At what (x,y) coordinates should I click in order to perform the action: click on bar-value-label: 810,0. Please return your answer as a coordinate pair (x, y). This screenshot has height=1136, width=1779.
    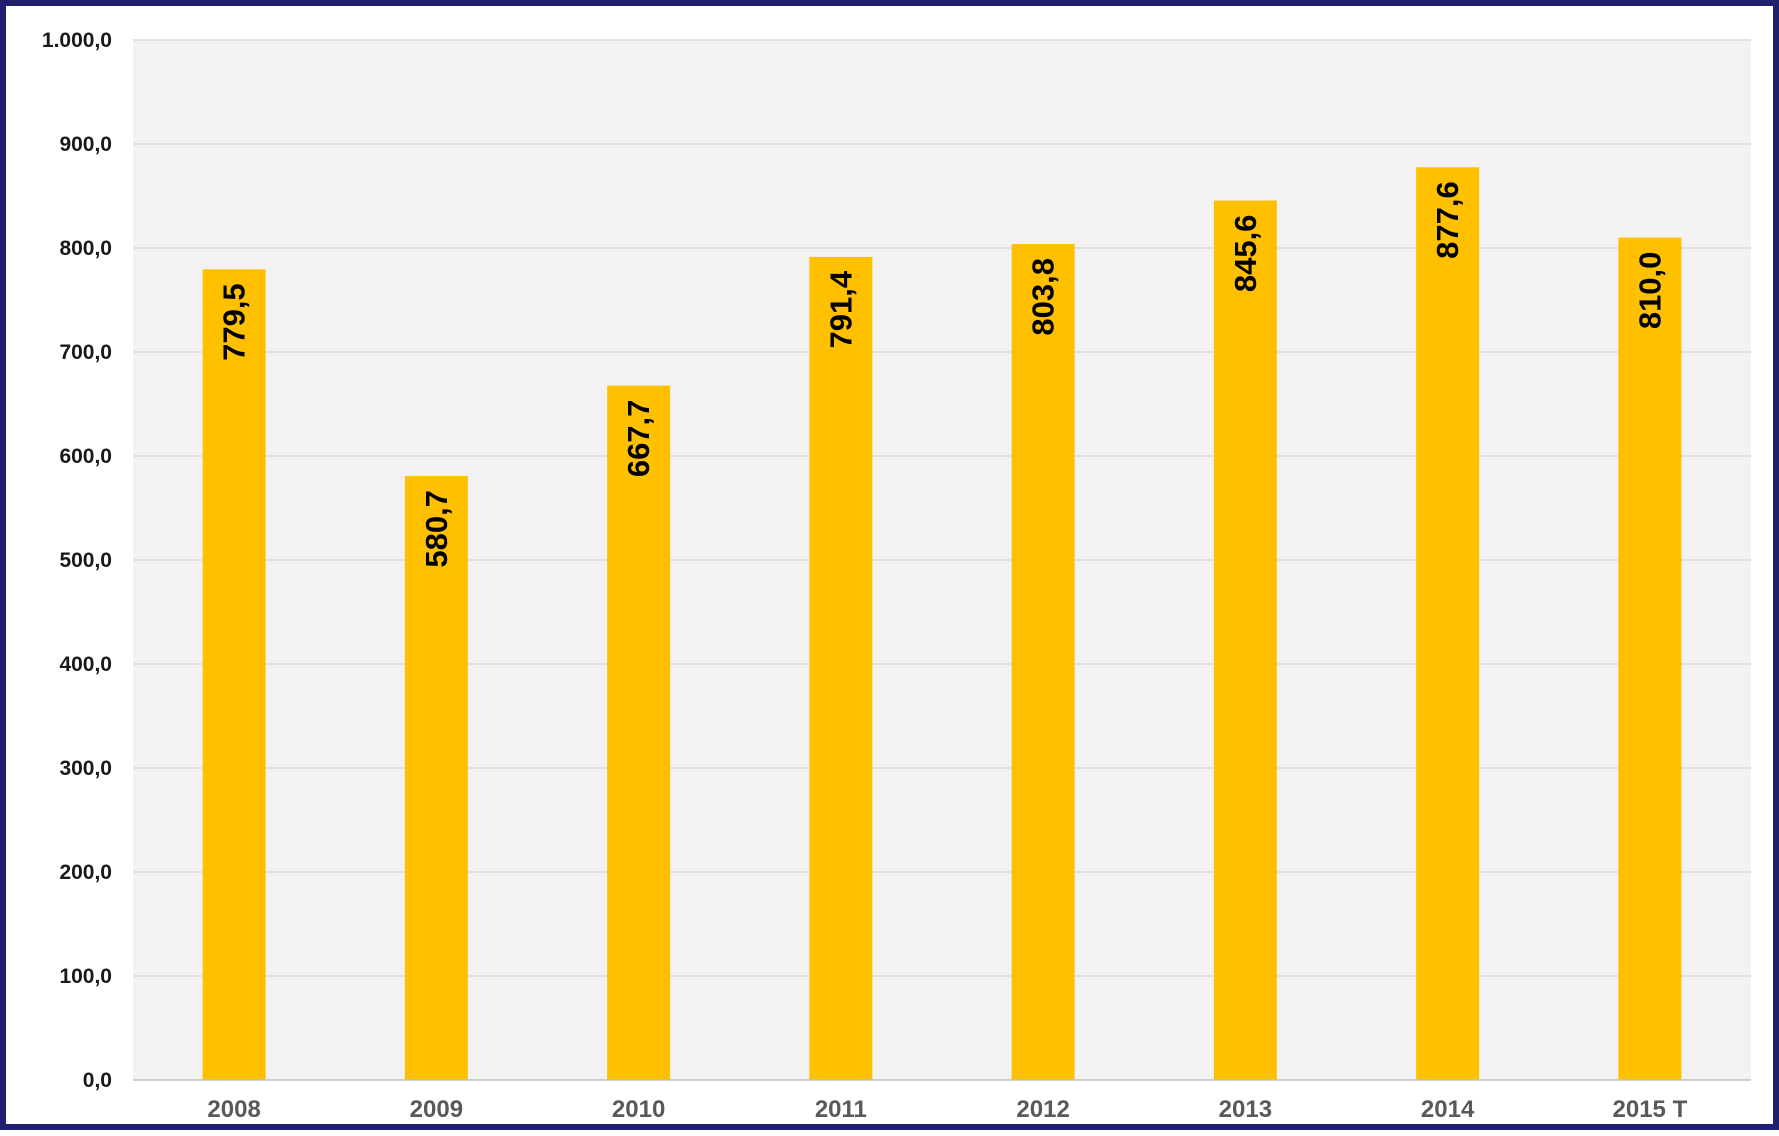
    Looking at the image, I should click on (1649, 291).